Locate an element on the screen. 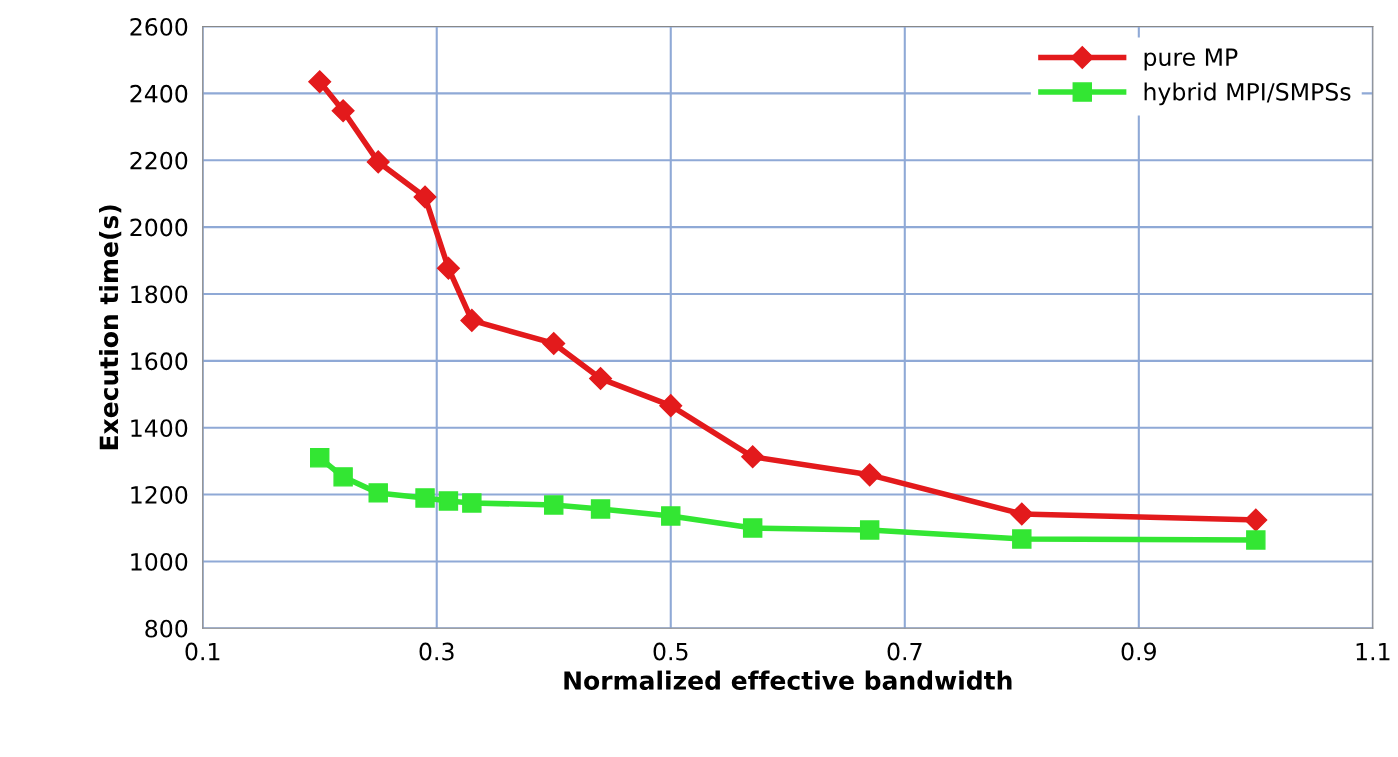 The width and height of the screenshot is (1398, 757). y-tick-label: 1400 is located at coordinates (159, 428).